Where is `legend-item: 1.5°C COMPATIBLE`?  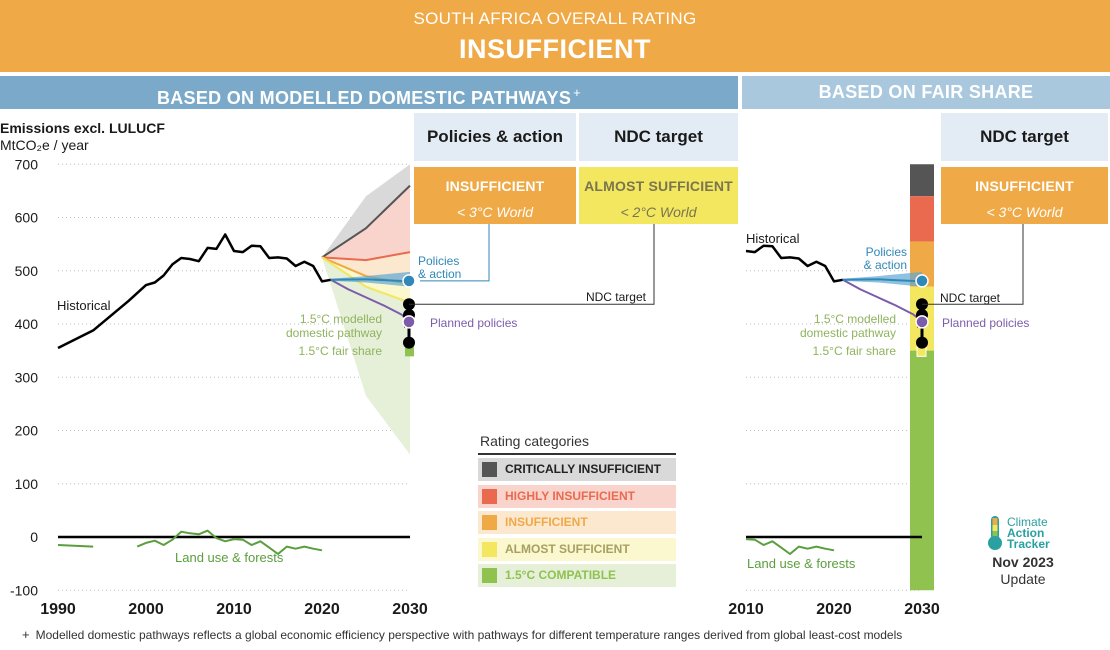
legend-item: 1.5°C COMPATIBLE is located at coordinates (577, 575).